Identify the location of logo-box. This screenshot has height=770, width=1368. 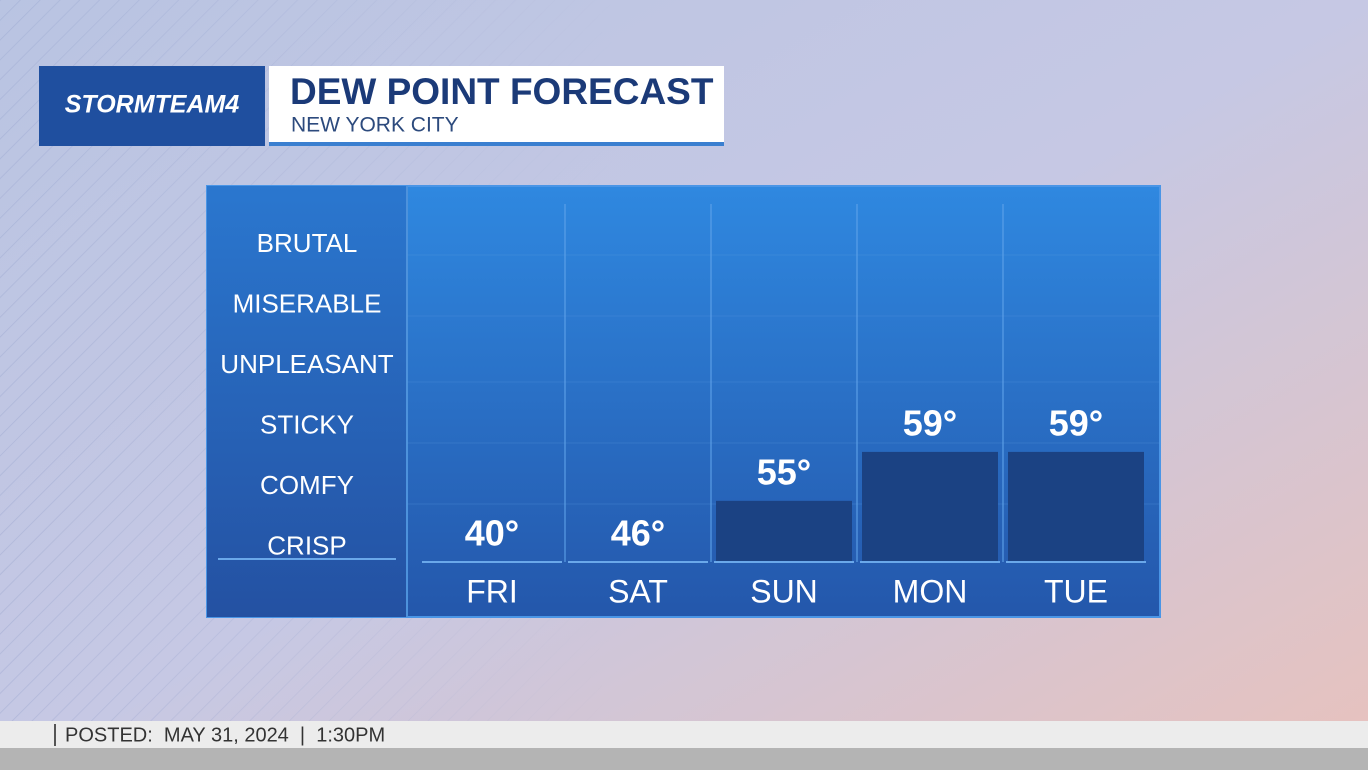
(152, 106).